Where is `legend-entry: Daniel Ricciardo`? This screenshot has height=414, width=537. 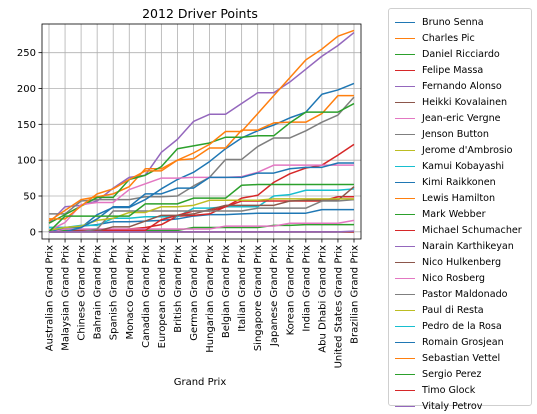
legend-entry: Daniel Ricciardo is located at coordinates (463, 54).